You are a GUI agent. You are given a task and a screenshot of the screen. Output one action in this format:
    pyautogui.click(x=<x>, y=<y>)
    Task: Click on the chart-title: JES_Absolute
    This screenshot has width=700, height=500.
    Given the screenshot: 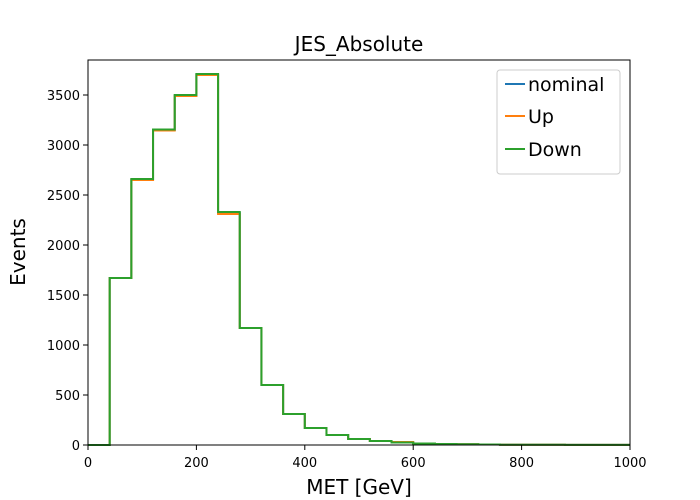 What is the action you would take?
    pyautogui.click(x=358, y=44)
    